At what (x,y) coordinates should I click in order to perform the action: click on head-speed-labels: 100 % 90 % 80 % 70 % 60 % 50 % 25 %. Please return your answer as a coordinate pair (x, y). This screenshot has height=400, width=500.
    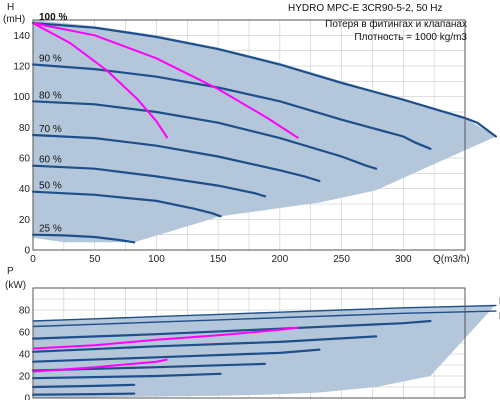
    Looking at the image, I should click on (53, 123).